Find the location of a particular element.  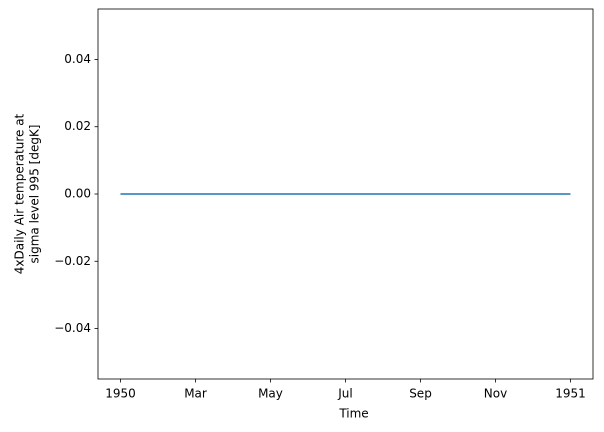

x-tick-label: 1951 is located at coordinates (570, 394).